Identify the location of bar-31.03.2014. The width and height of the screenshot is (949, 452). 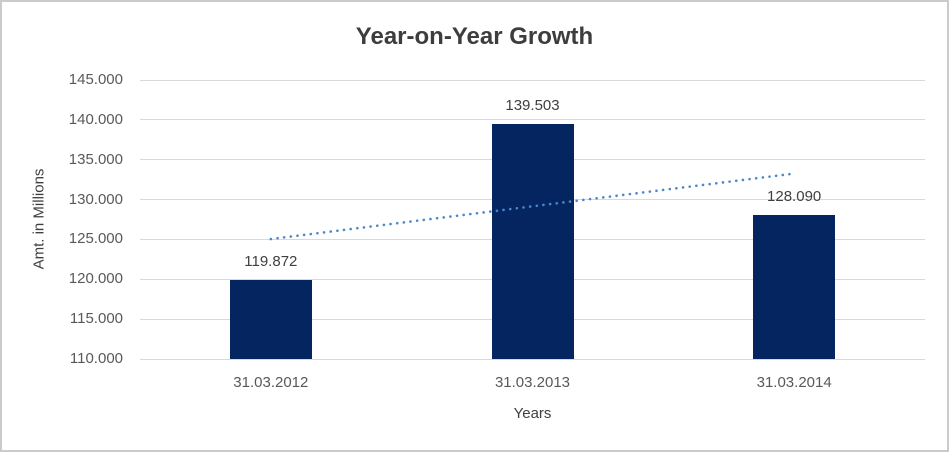
(794, 286).